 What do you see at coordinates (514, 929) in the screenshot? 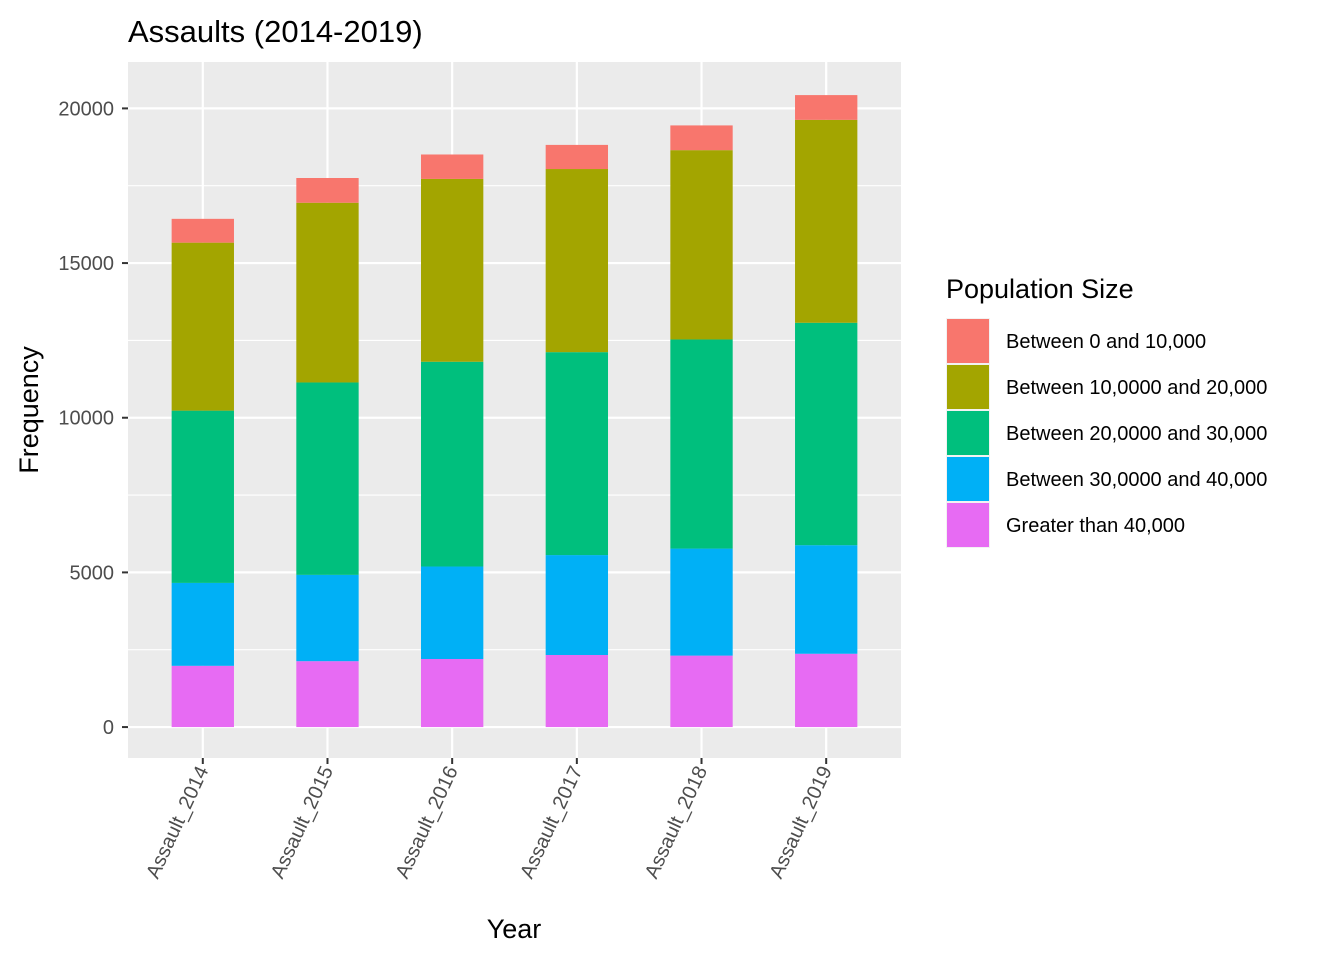
I see `x-axis-title: Year` at bounding box center [514, 929].